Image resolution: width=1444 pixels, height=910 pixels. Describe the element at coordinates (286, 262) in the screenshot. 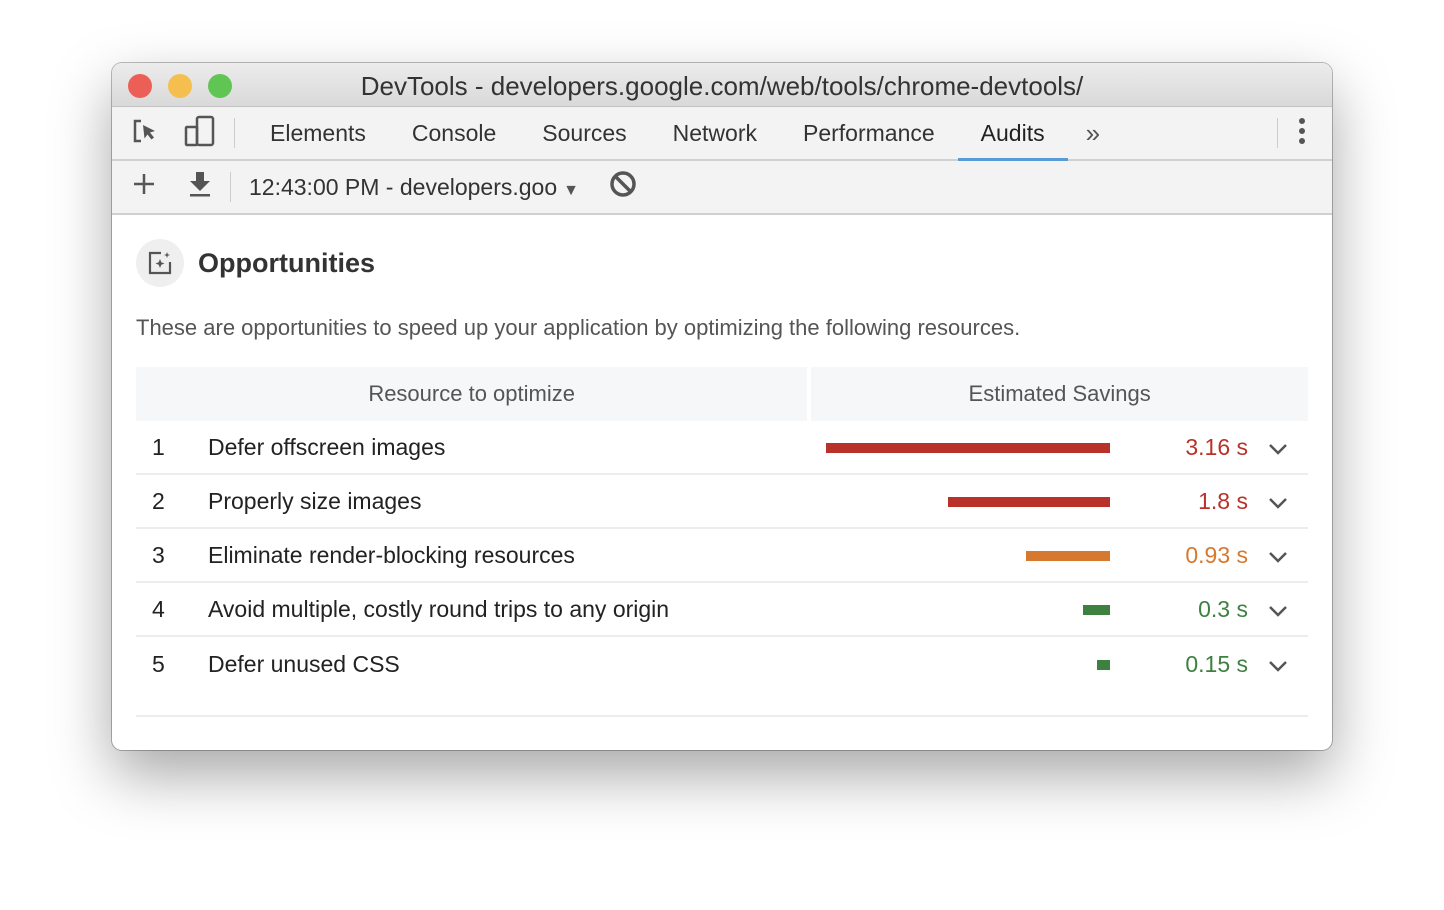

I see `section-title: Opportunities` at that location.